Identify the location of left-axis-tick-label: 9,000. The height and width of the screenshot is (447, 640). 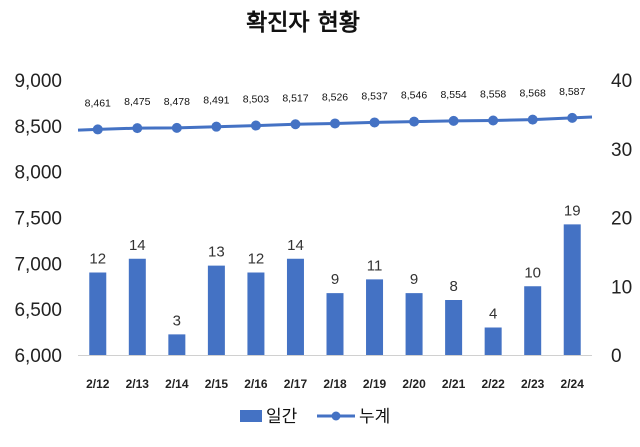
(38, 81).